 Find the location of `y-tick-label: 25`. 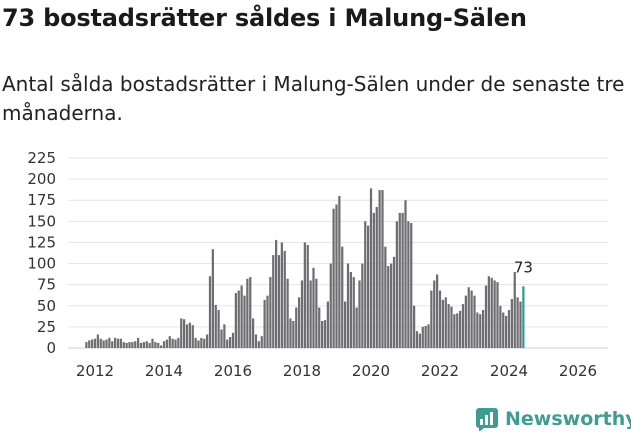

y-tick-label: 25 is located at coordinates (46, 327).